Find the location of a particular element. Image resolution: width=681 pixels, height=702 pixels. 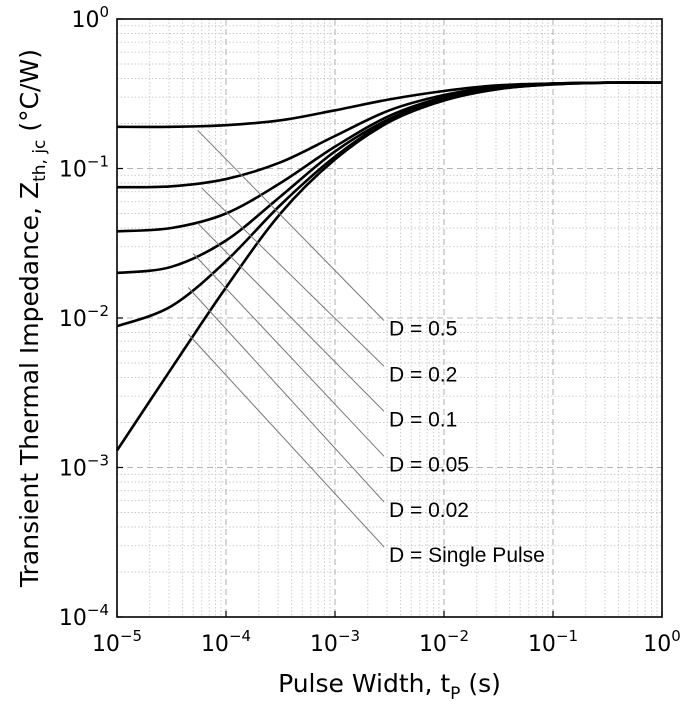

y-tick-label: 10⁻¹ is located at coordinates (84, 168).